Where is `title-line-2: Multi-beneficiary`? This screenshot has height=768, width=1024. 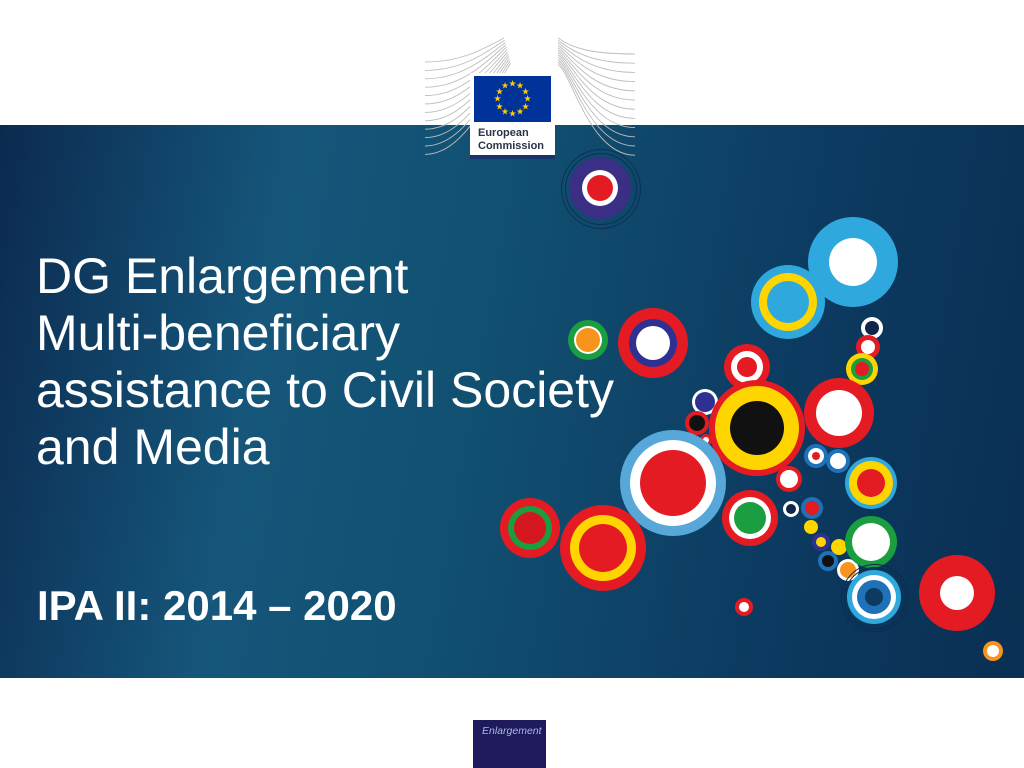
title-line-2: Multi-beneficiary is located at coordinates (218, 333).